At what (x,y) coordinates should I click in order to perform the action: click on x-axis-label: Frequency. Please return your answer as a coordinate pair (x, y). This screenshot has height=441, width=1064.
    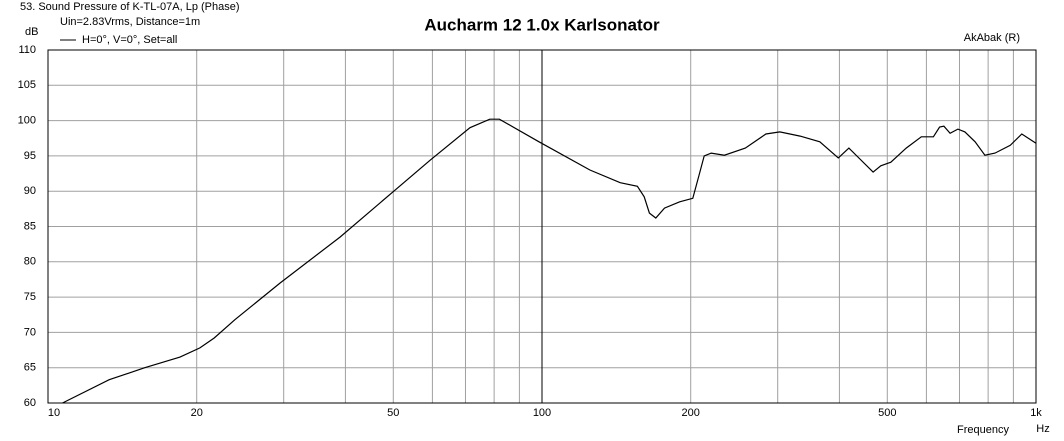
    Looking at the image, I should click on (983, 430).